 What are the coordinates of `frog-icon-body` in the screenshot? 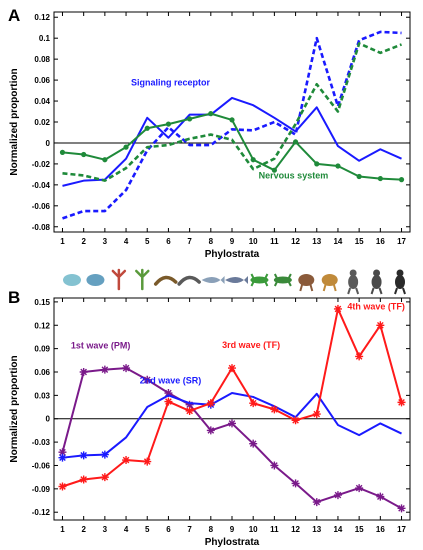 It's located at (259, 280).